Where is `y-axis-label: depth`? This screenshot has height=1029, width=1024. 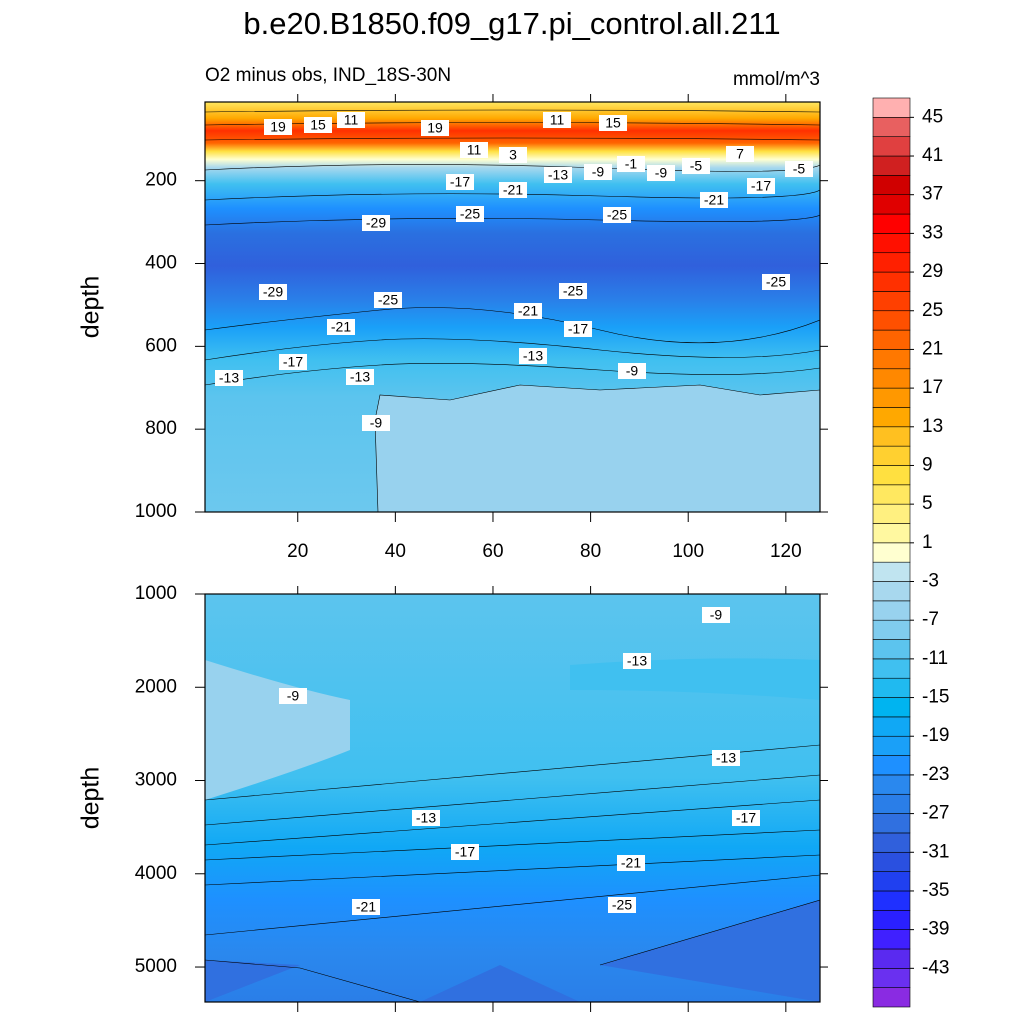 y-axis-label: depth is located at coordinates (91, 798).